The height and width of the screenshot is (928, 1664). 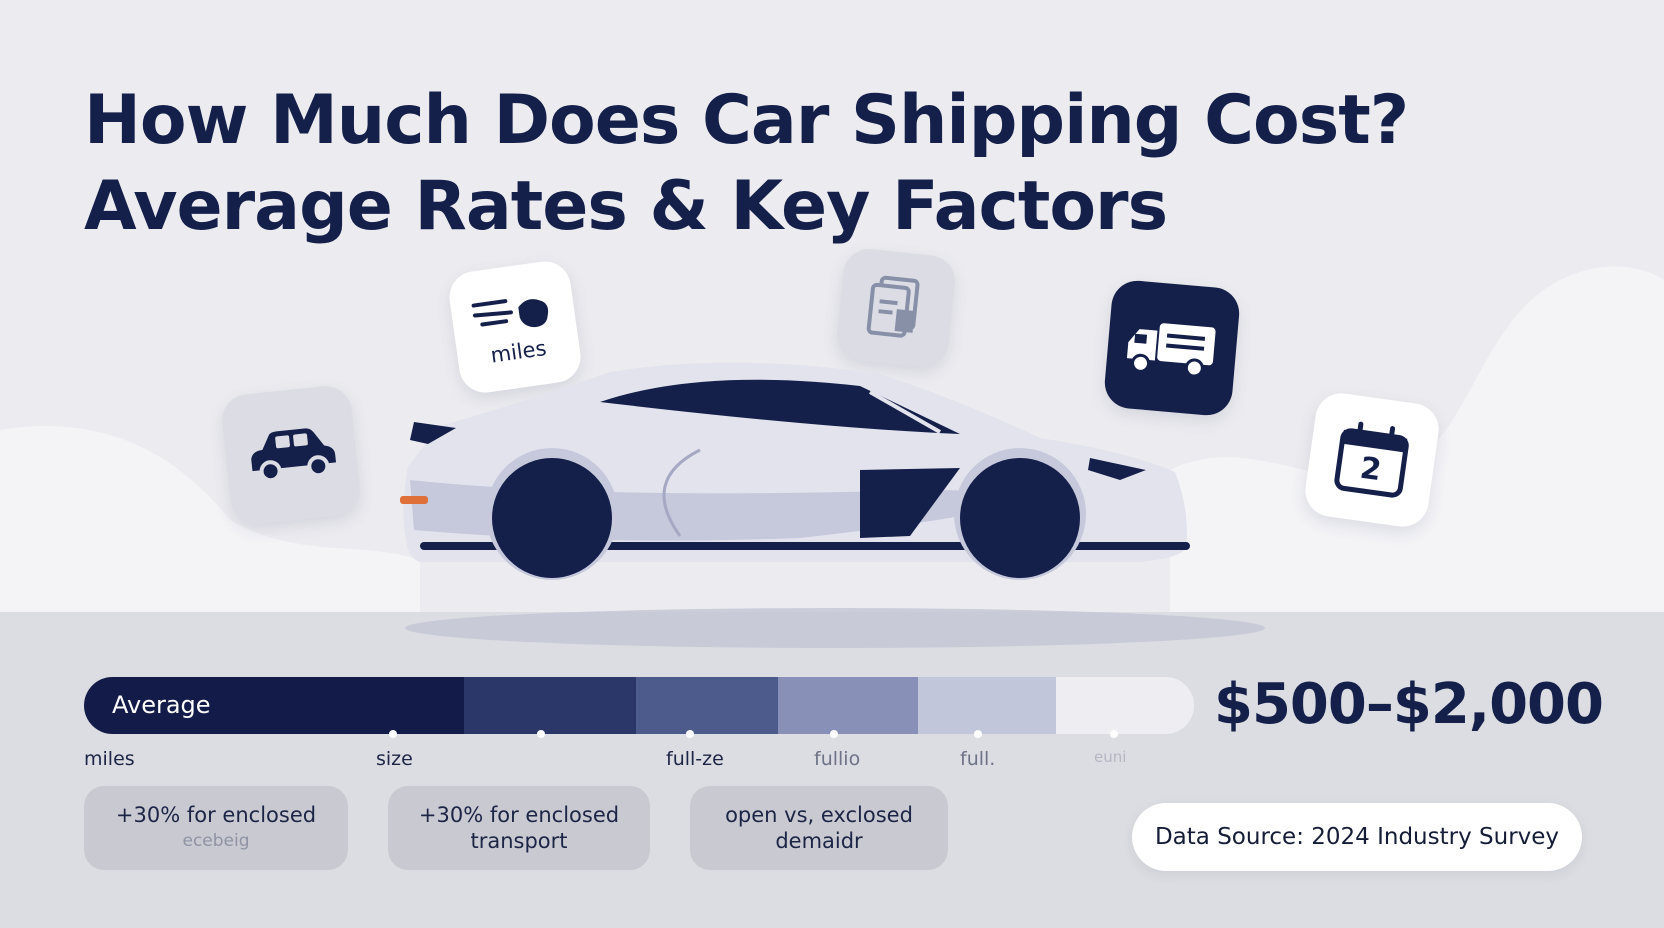 I want to click on calendar-icon, so click(x=1371, y=459).